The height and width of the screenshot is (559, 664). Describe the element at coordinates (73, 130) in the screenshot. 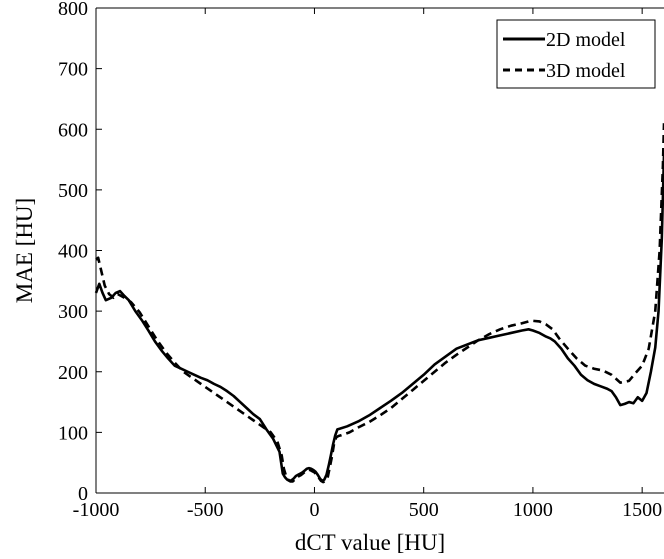

I see `y-tick-label: 600` at that location.